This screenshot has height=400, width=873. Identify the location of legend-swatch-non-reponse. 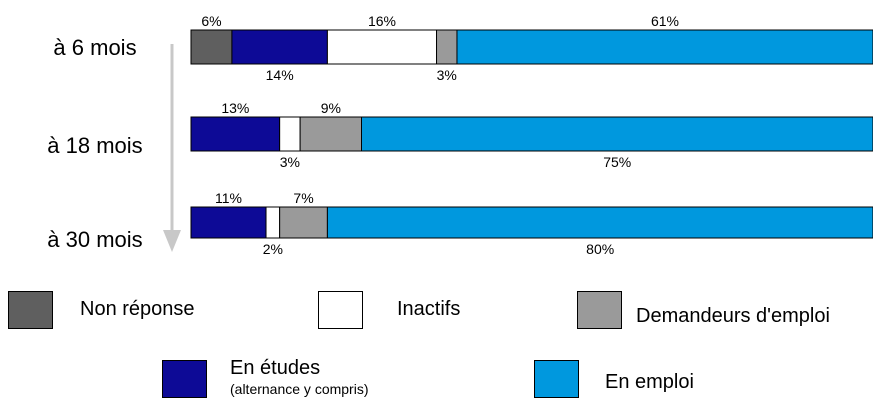
(30, 310).